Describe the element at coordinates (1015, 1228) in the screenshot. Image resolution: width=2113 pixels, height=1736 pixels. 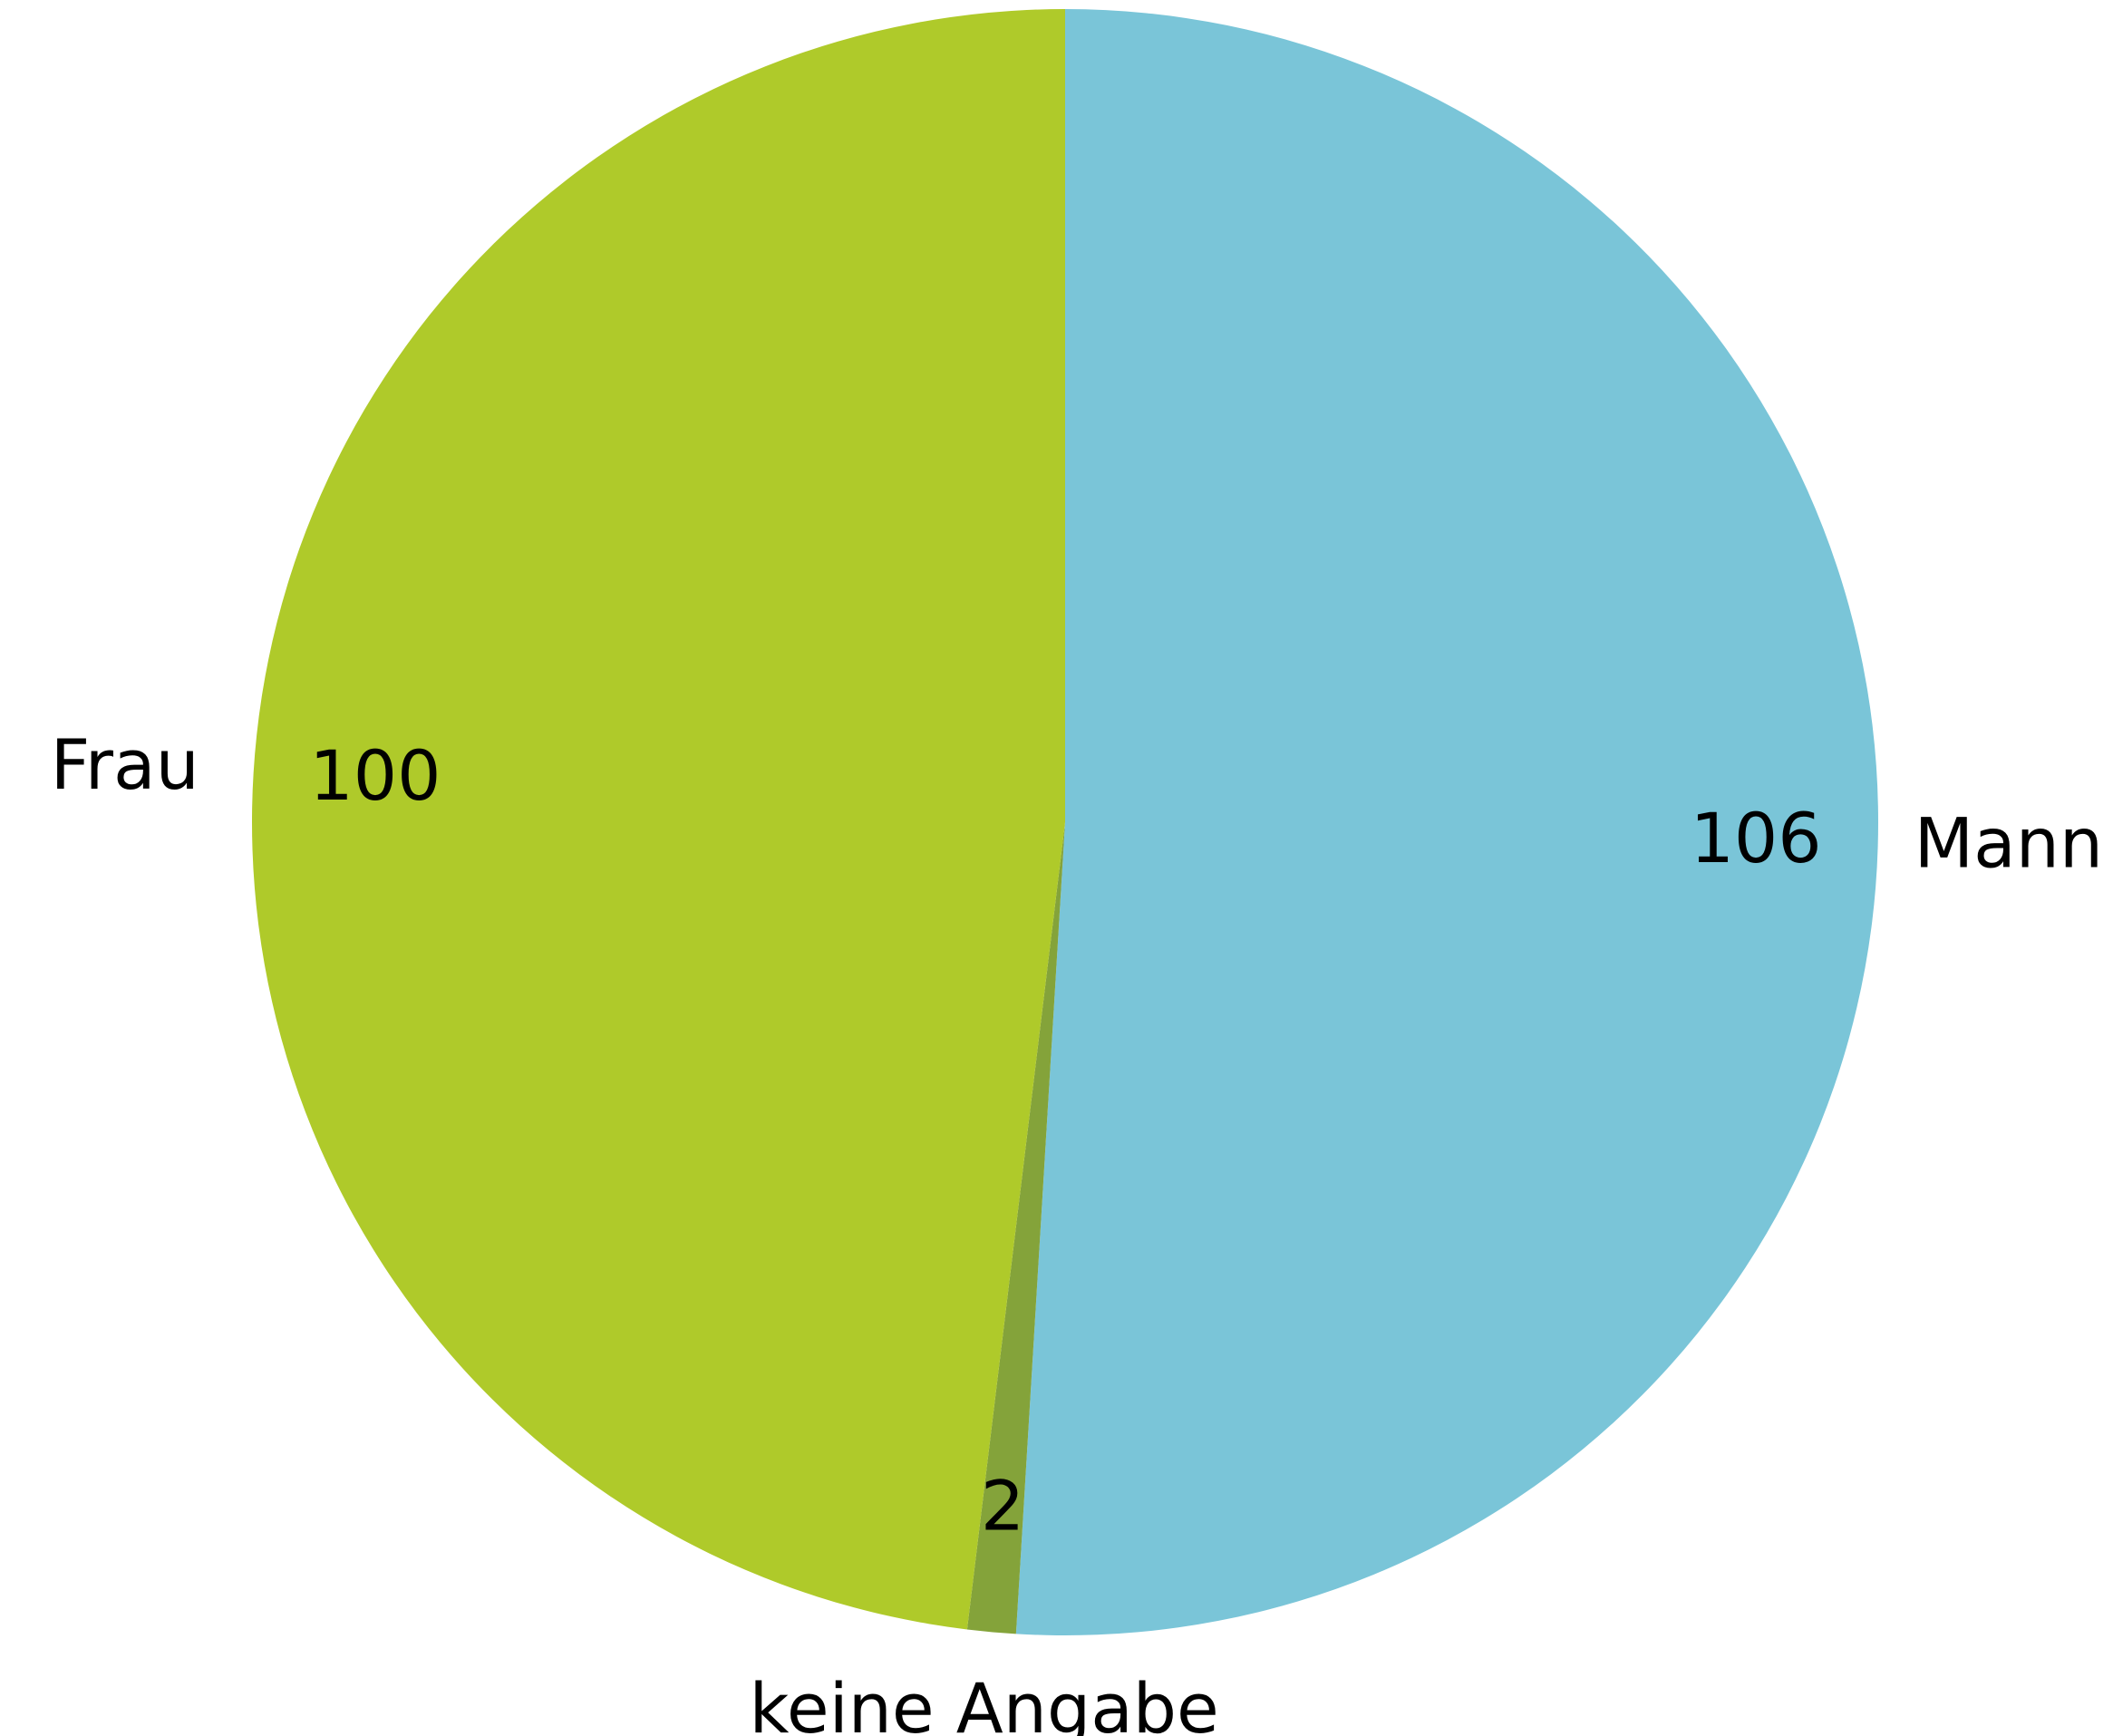
I see `pie-slice` at that location.